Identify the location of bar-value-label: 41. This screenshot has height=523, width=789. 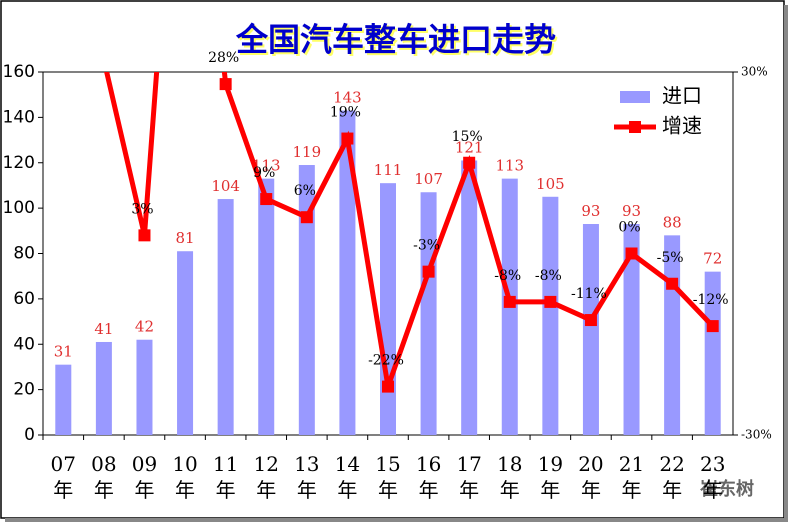
(103, 329).